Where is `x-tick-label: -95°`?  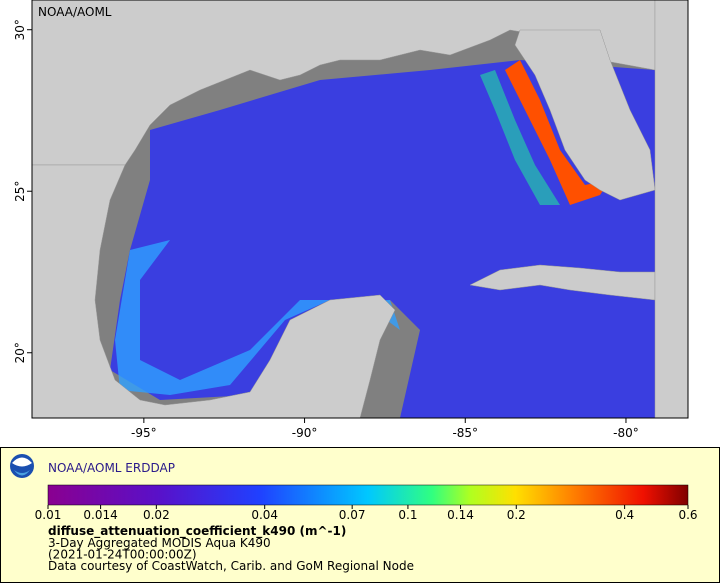
x-tick-label: -95° is located at coordinates (144, 433).